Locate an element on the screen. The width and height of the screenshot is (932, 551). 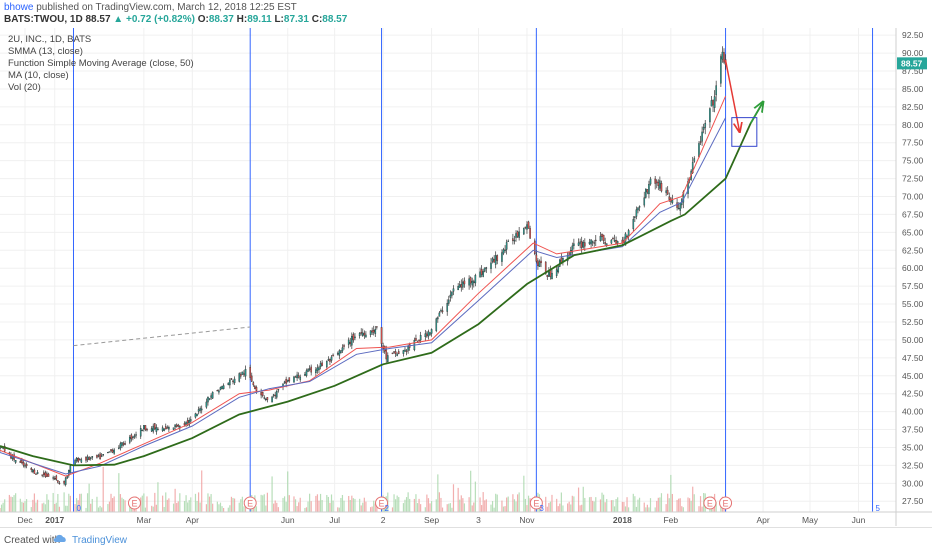
author-name: bhowe is located at coordinates (19, 7).